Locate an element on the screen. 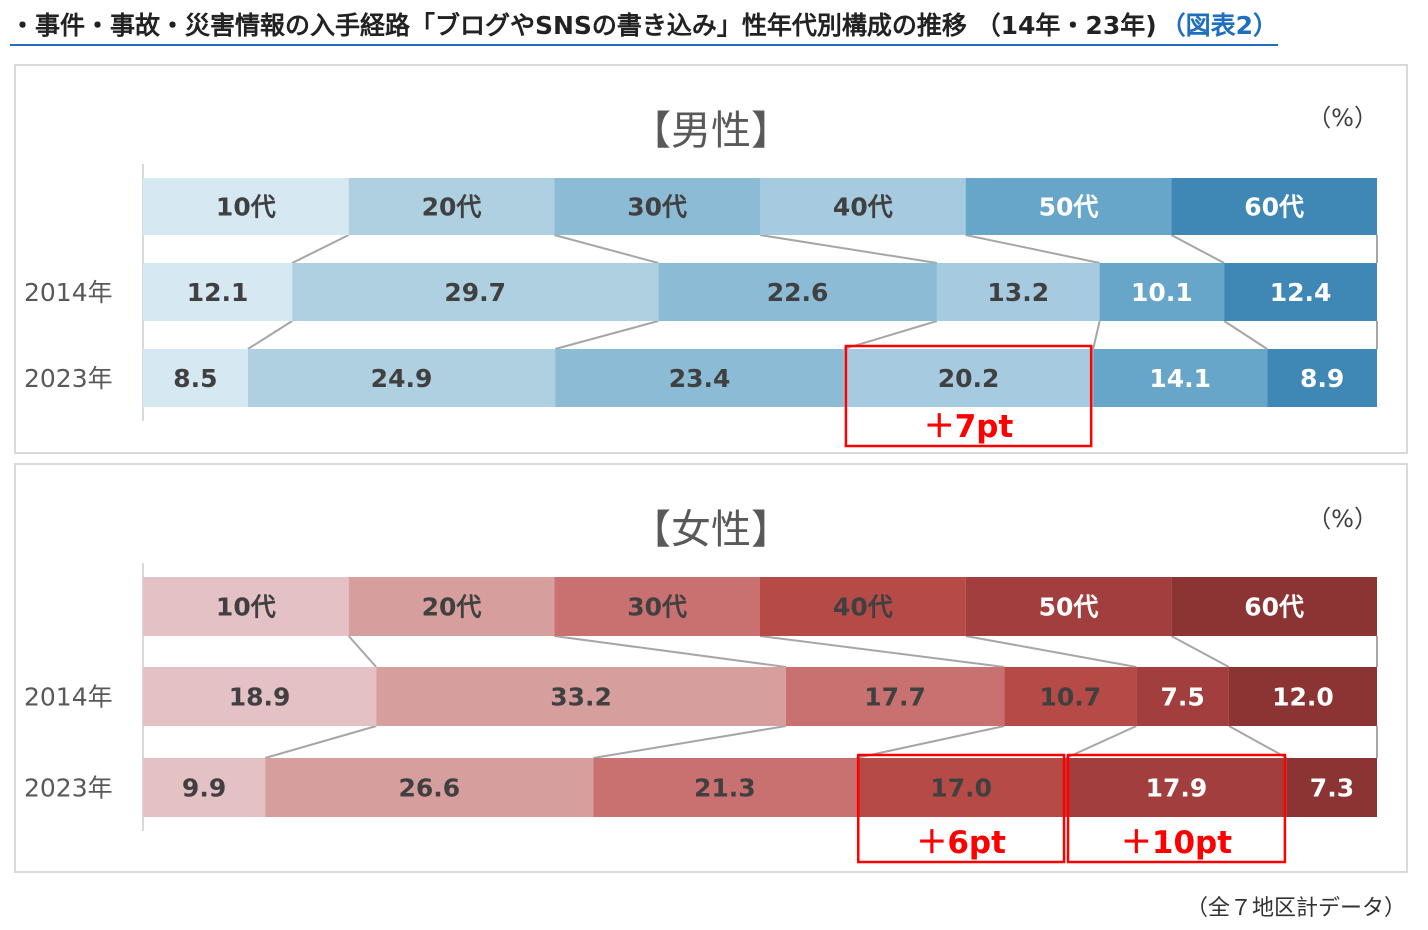 This screenshot has height=930, width=1428. male-data-label: 12.4 is located at coordinates (1301, 292).